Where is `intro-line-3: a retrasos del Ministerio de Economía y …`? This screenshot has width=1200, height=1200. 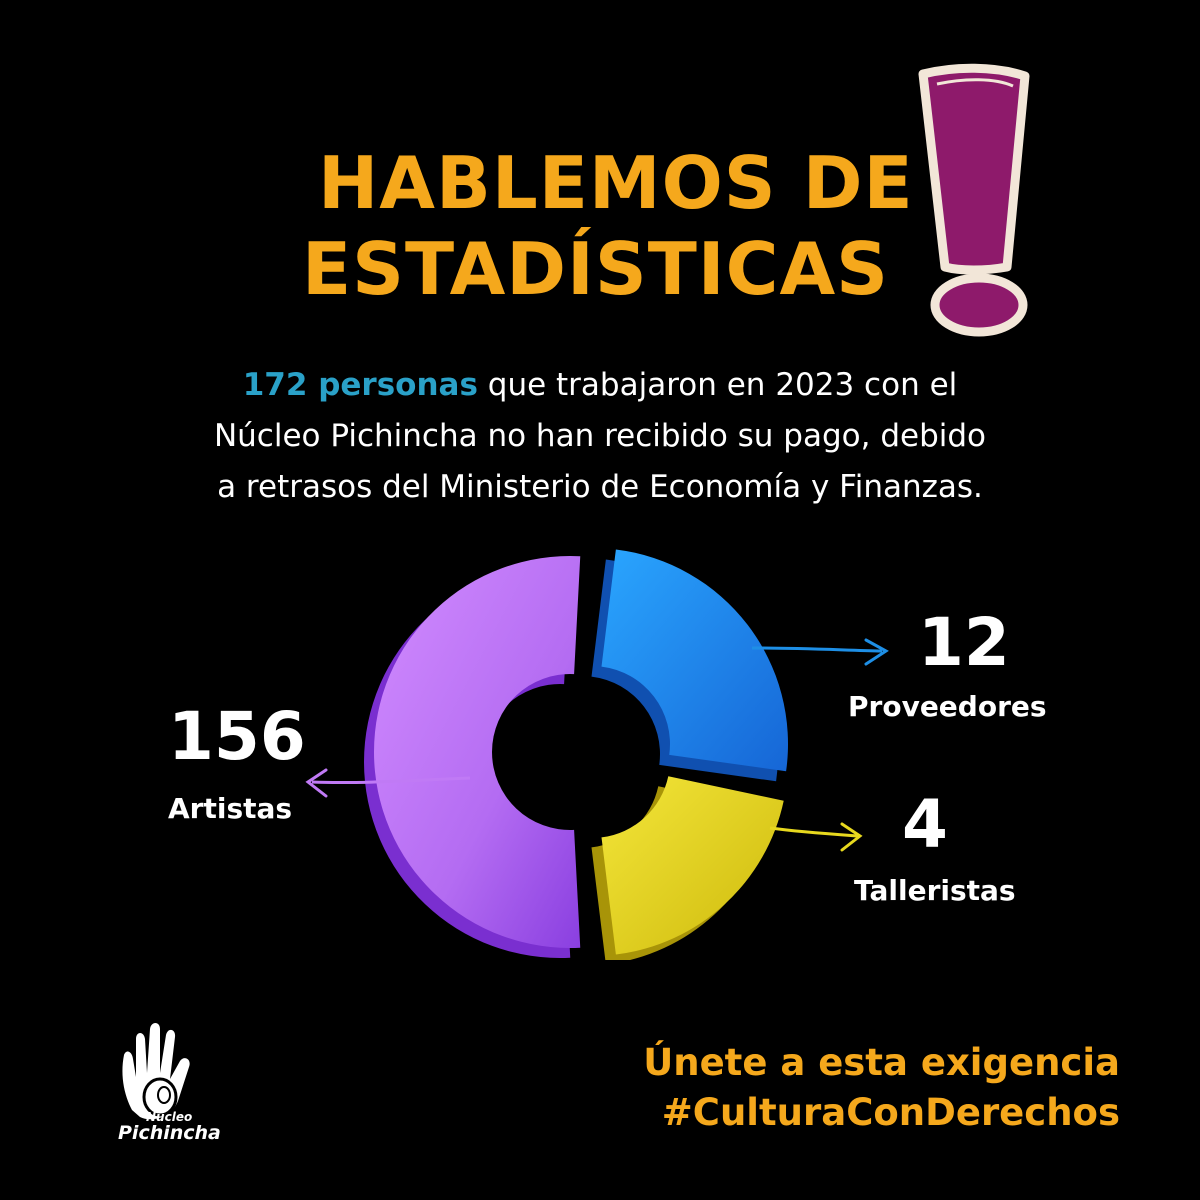 intro-line-3: a retrasos del Ministerio de Economía y … is located at coordinates (600, 487).